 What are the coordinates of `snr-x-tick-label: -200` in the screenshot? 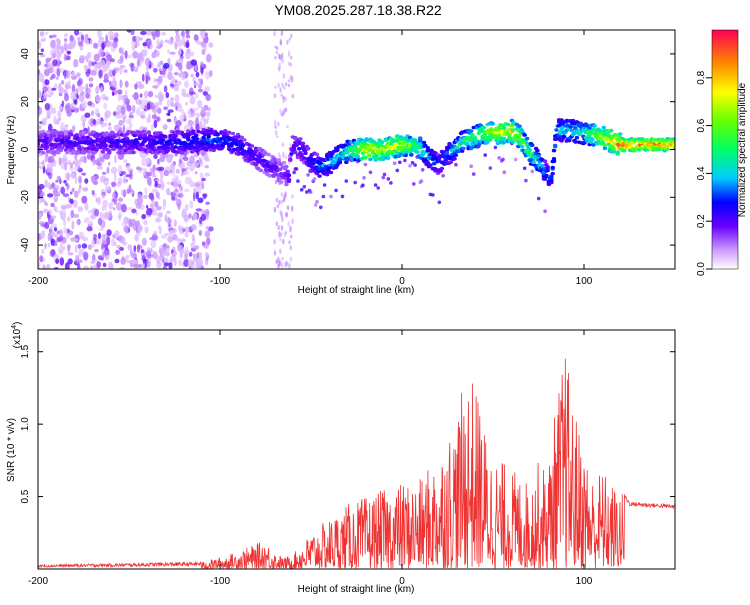 It's located at (38, 581).